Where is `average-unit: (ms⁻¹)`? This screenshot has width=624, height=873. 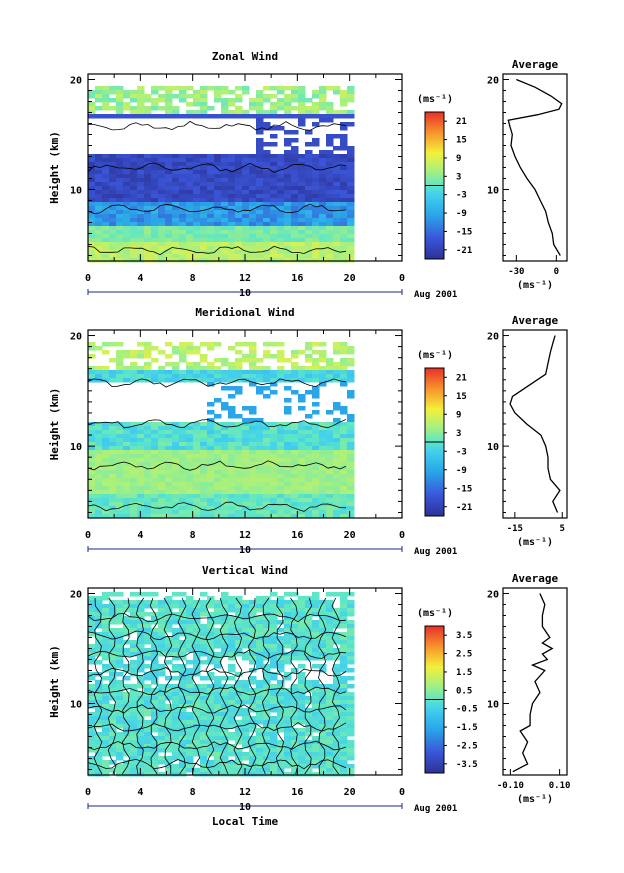 average-unit: (ms⁻¹) is located at coordinates (535, 799).